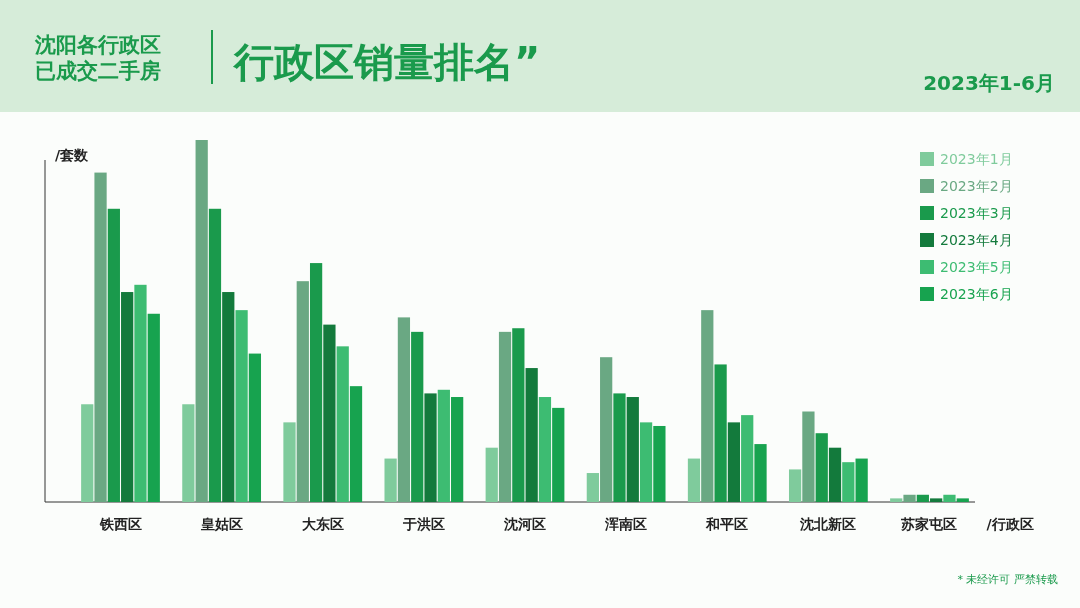  What do you see at coordinates (423, 524) in the screenshot?
I see `x-tick-label: 于洪区` at bounding box center [423, 524].